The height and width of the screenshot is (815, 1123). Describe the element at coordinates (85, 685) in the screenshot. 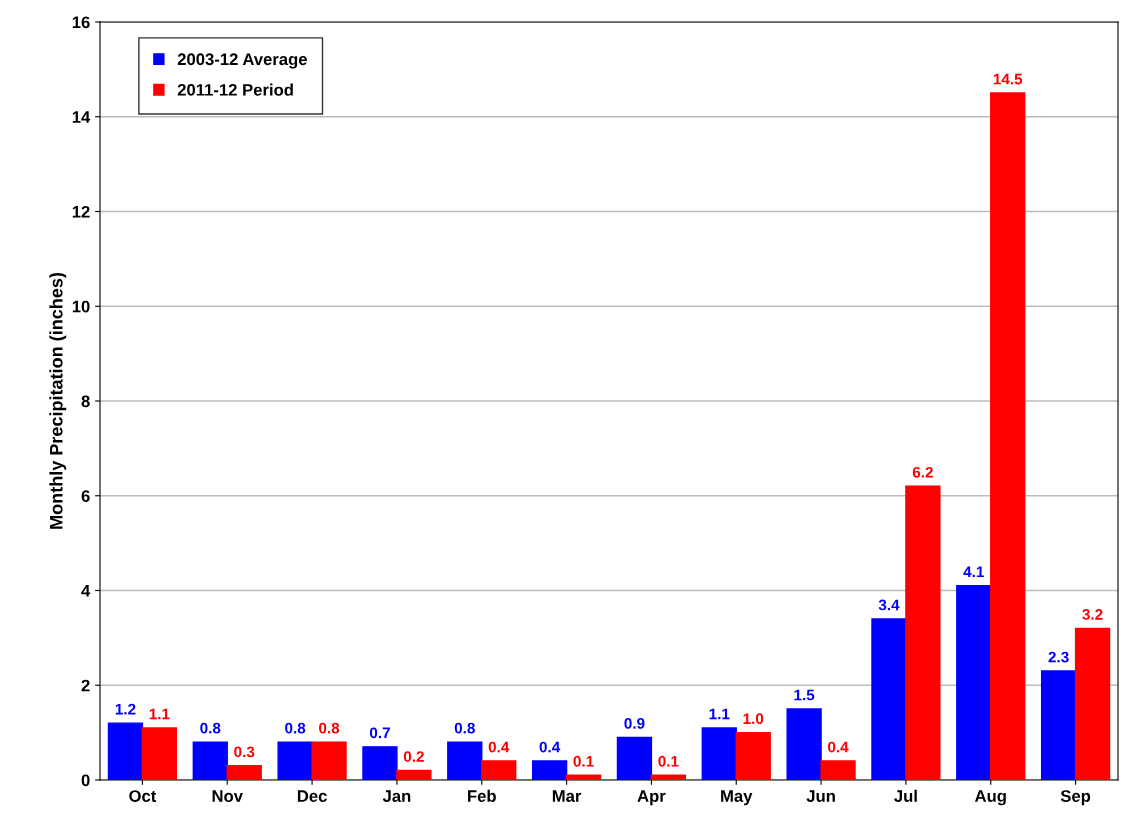

I see `y-tick-label: 2` at that location.